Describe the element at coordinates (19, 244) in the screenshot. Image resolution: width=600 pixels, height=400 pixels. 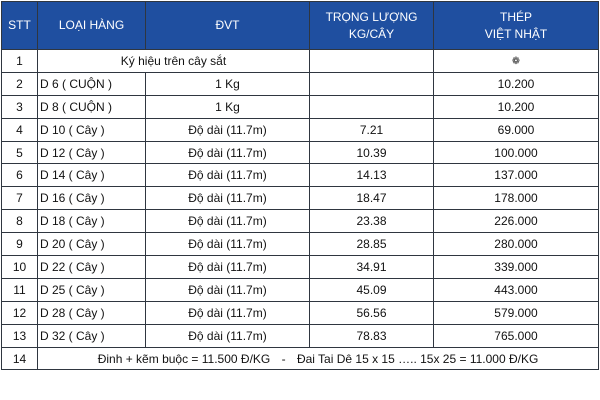
I see `cell-stt: 9` at that location.